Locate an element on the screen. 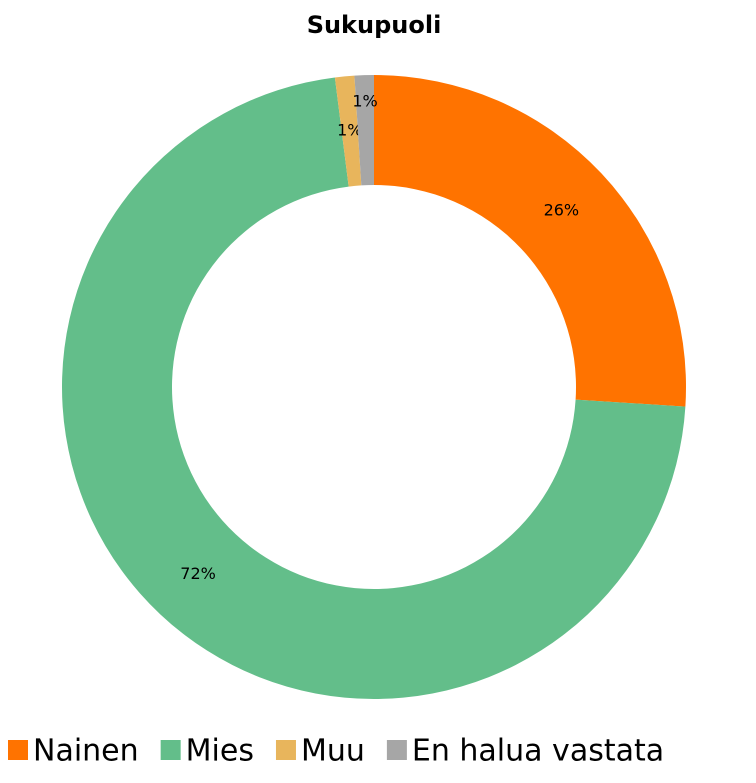 This screenshot has width=756, height=783. legend-label: Mies is located at coordinates (220, 751).